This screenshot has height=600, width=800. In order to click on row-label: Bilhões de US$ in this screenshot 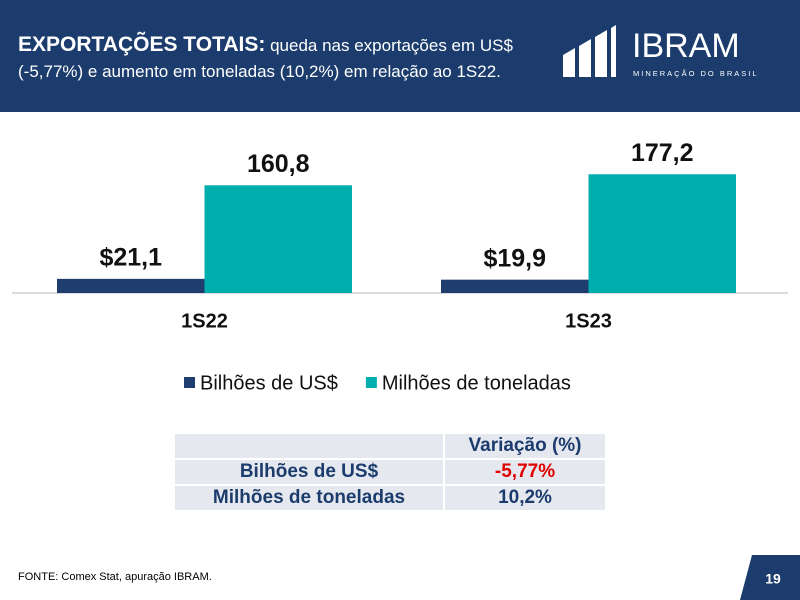, I will do `click(310, 472)`.